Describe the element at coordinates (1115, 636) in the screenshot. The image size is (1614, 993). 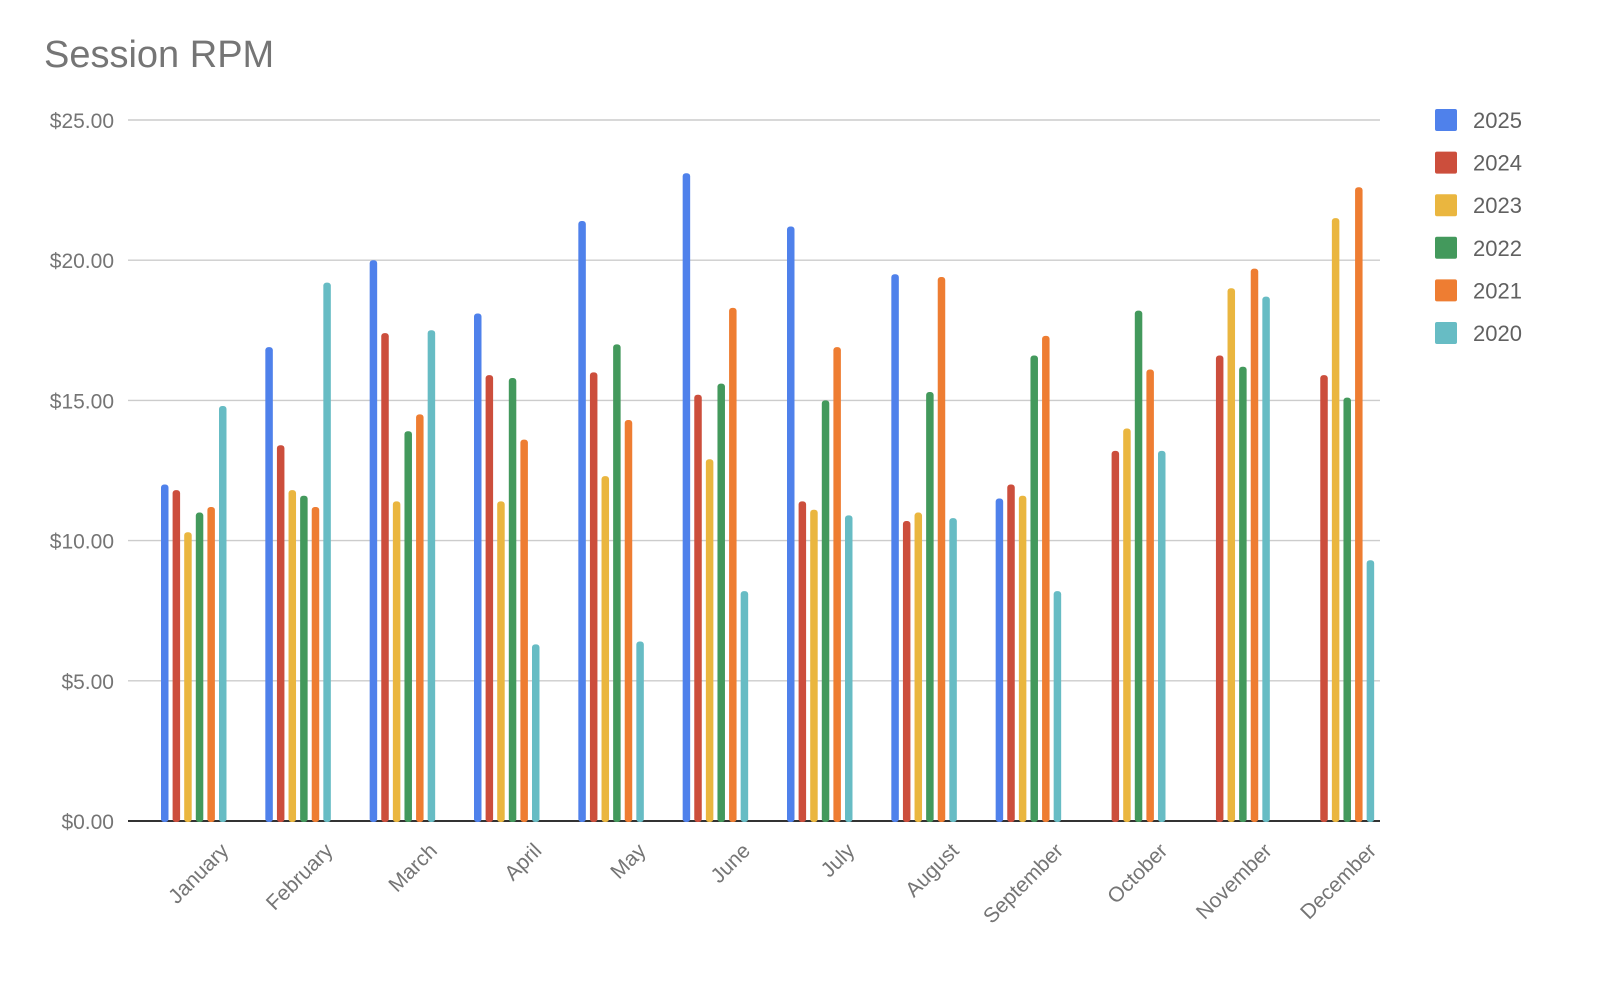
I see `bar-2024-october` at that location.